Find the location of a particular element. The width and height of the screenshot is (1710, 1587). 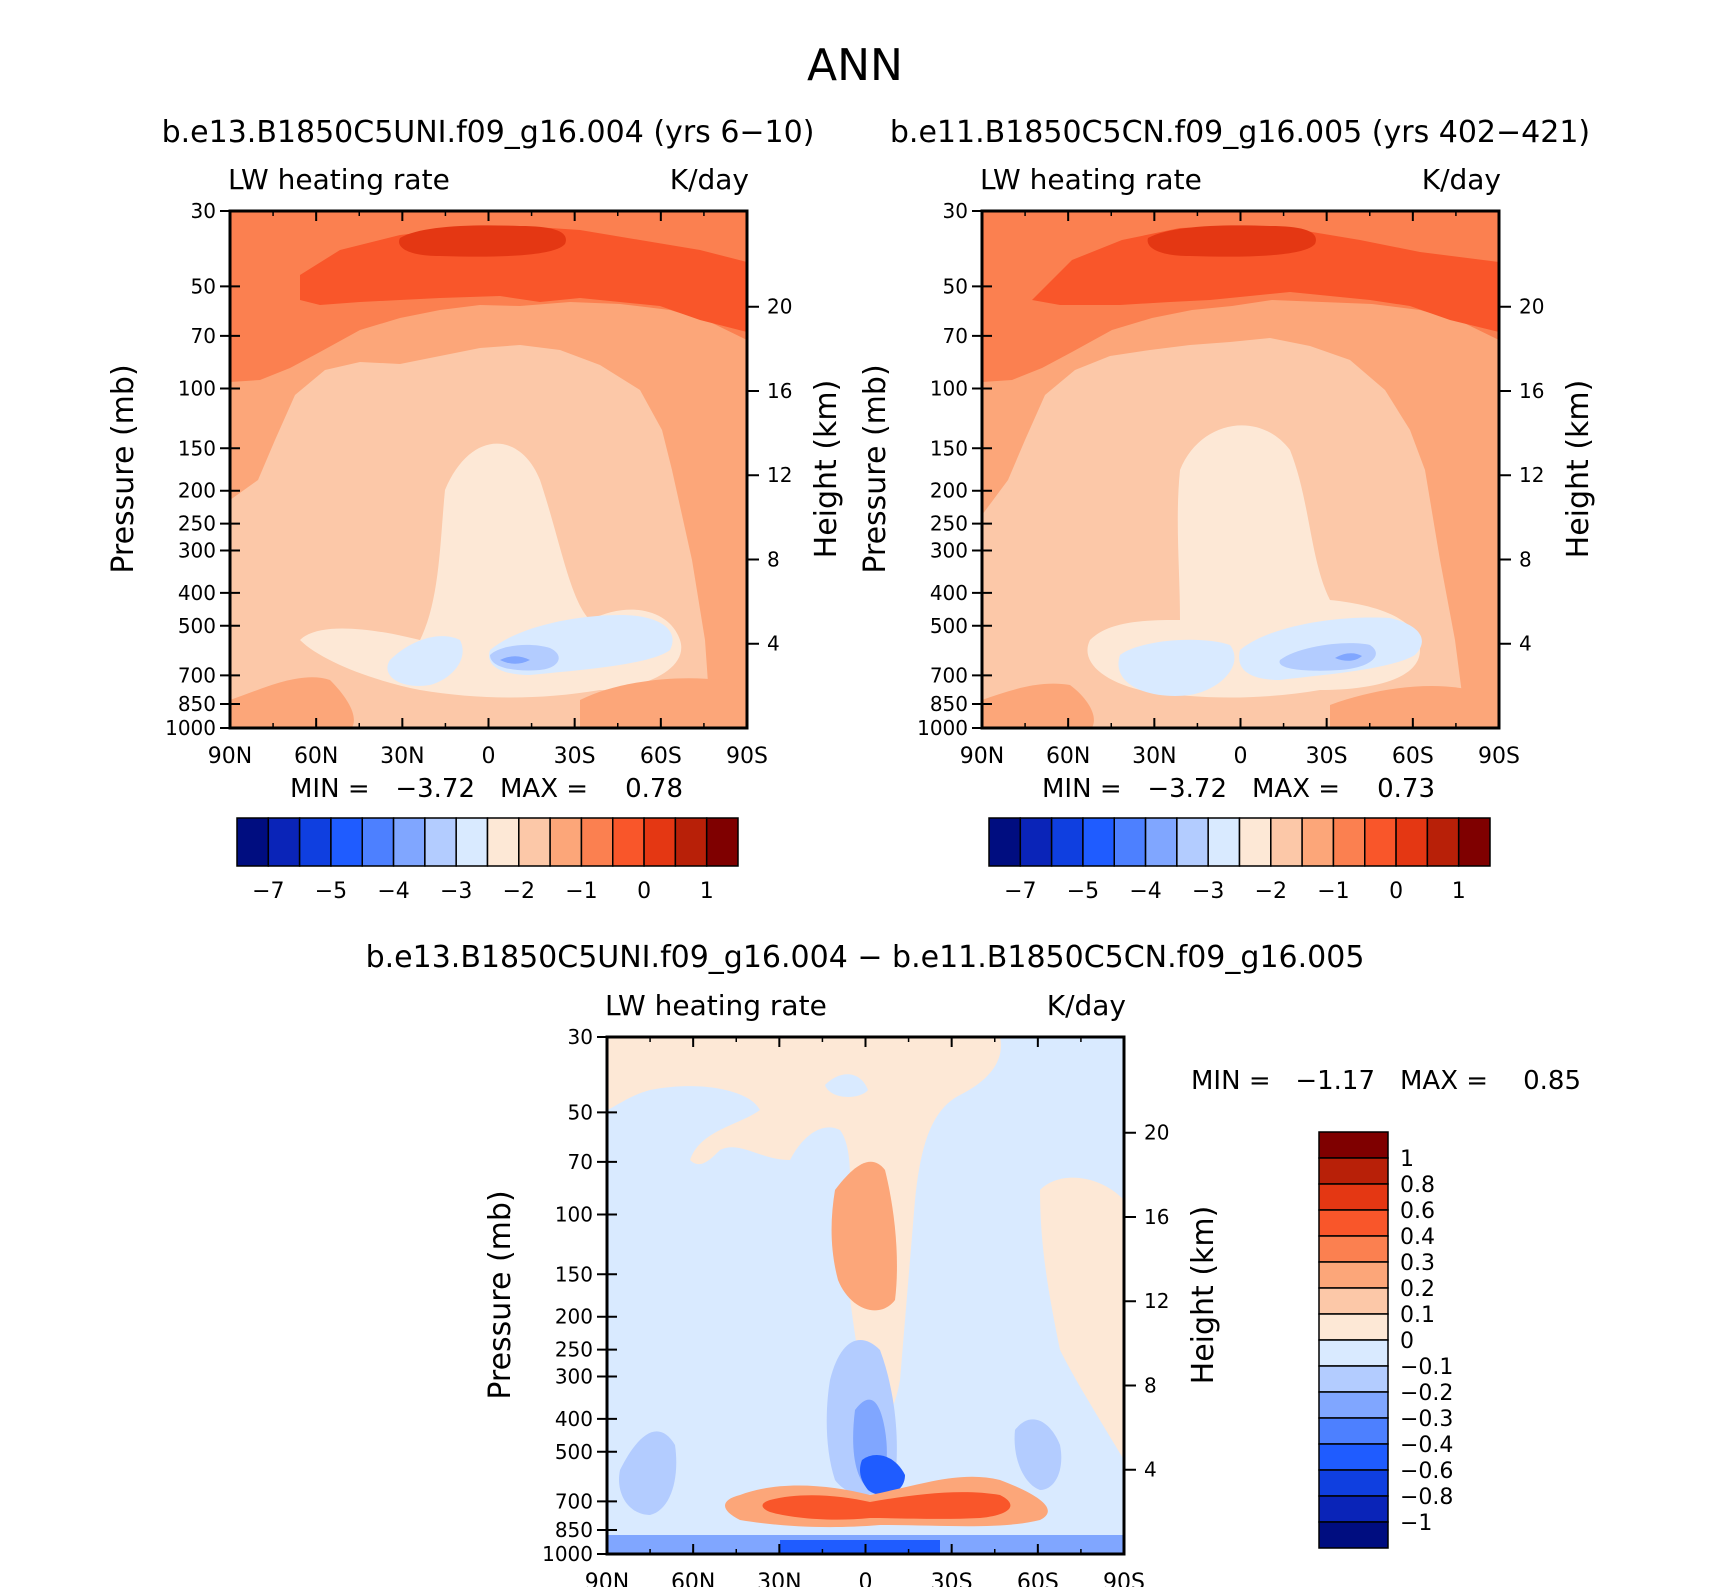

panel-2-xtick-label: 0 is located at coordinates (1241, 756).